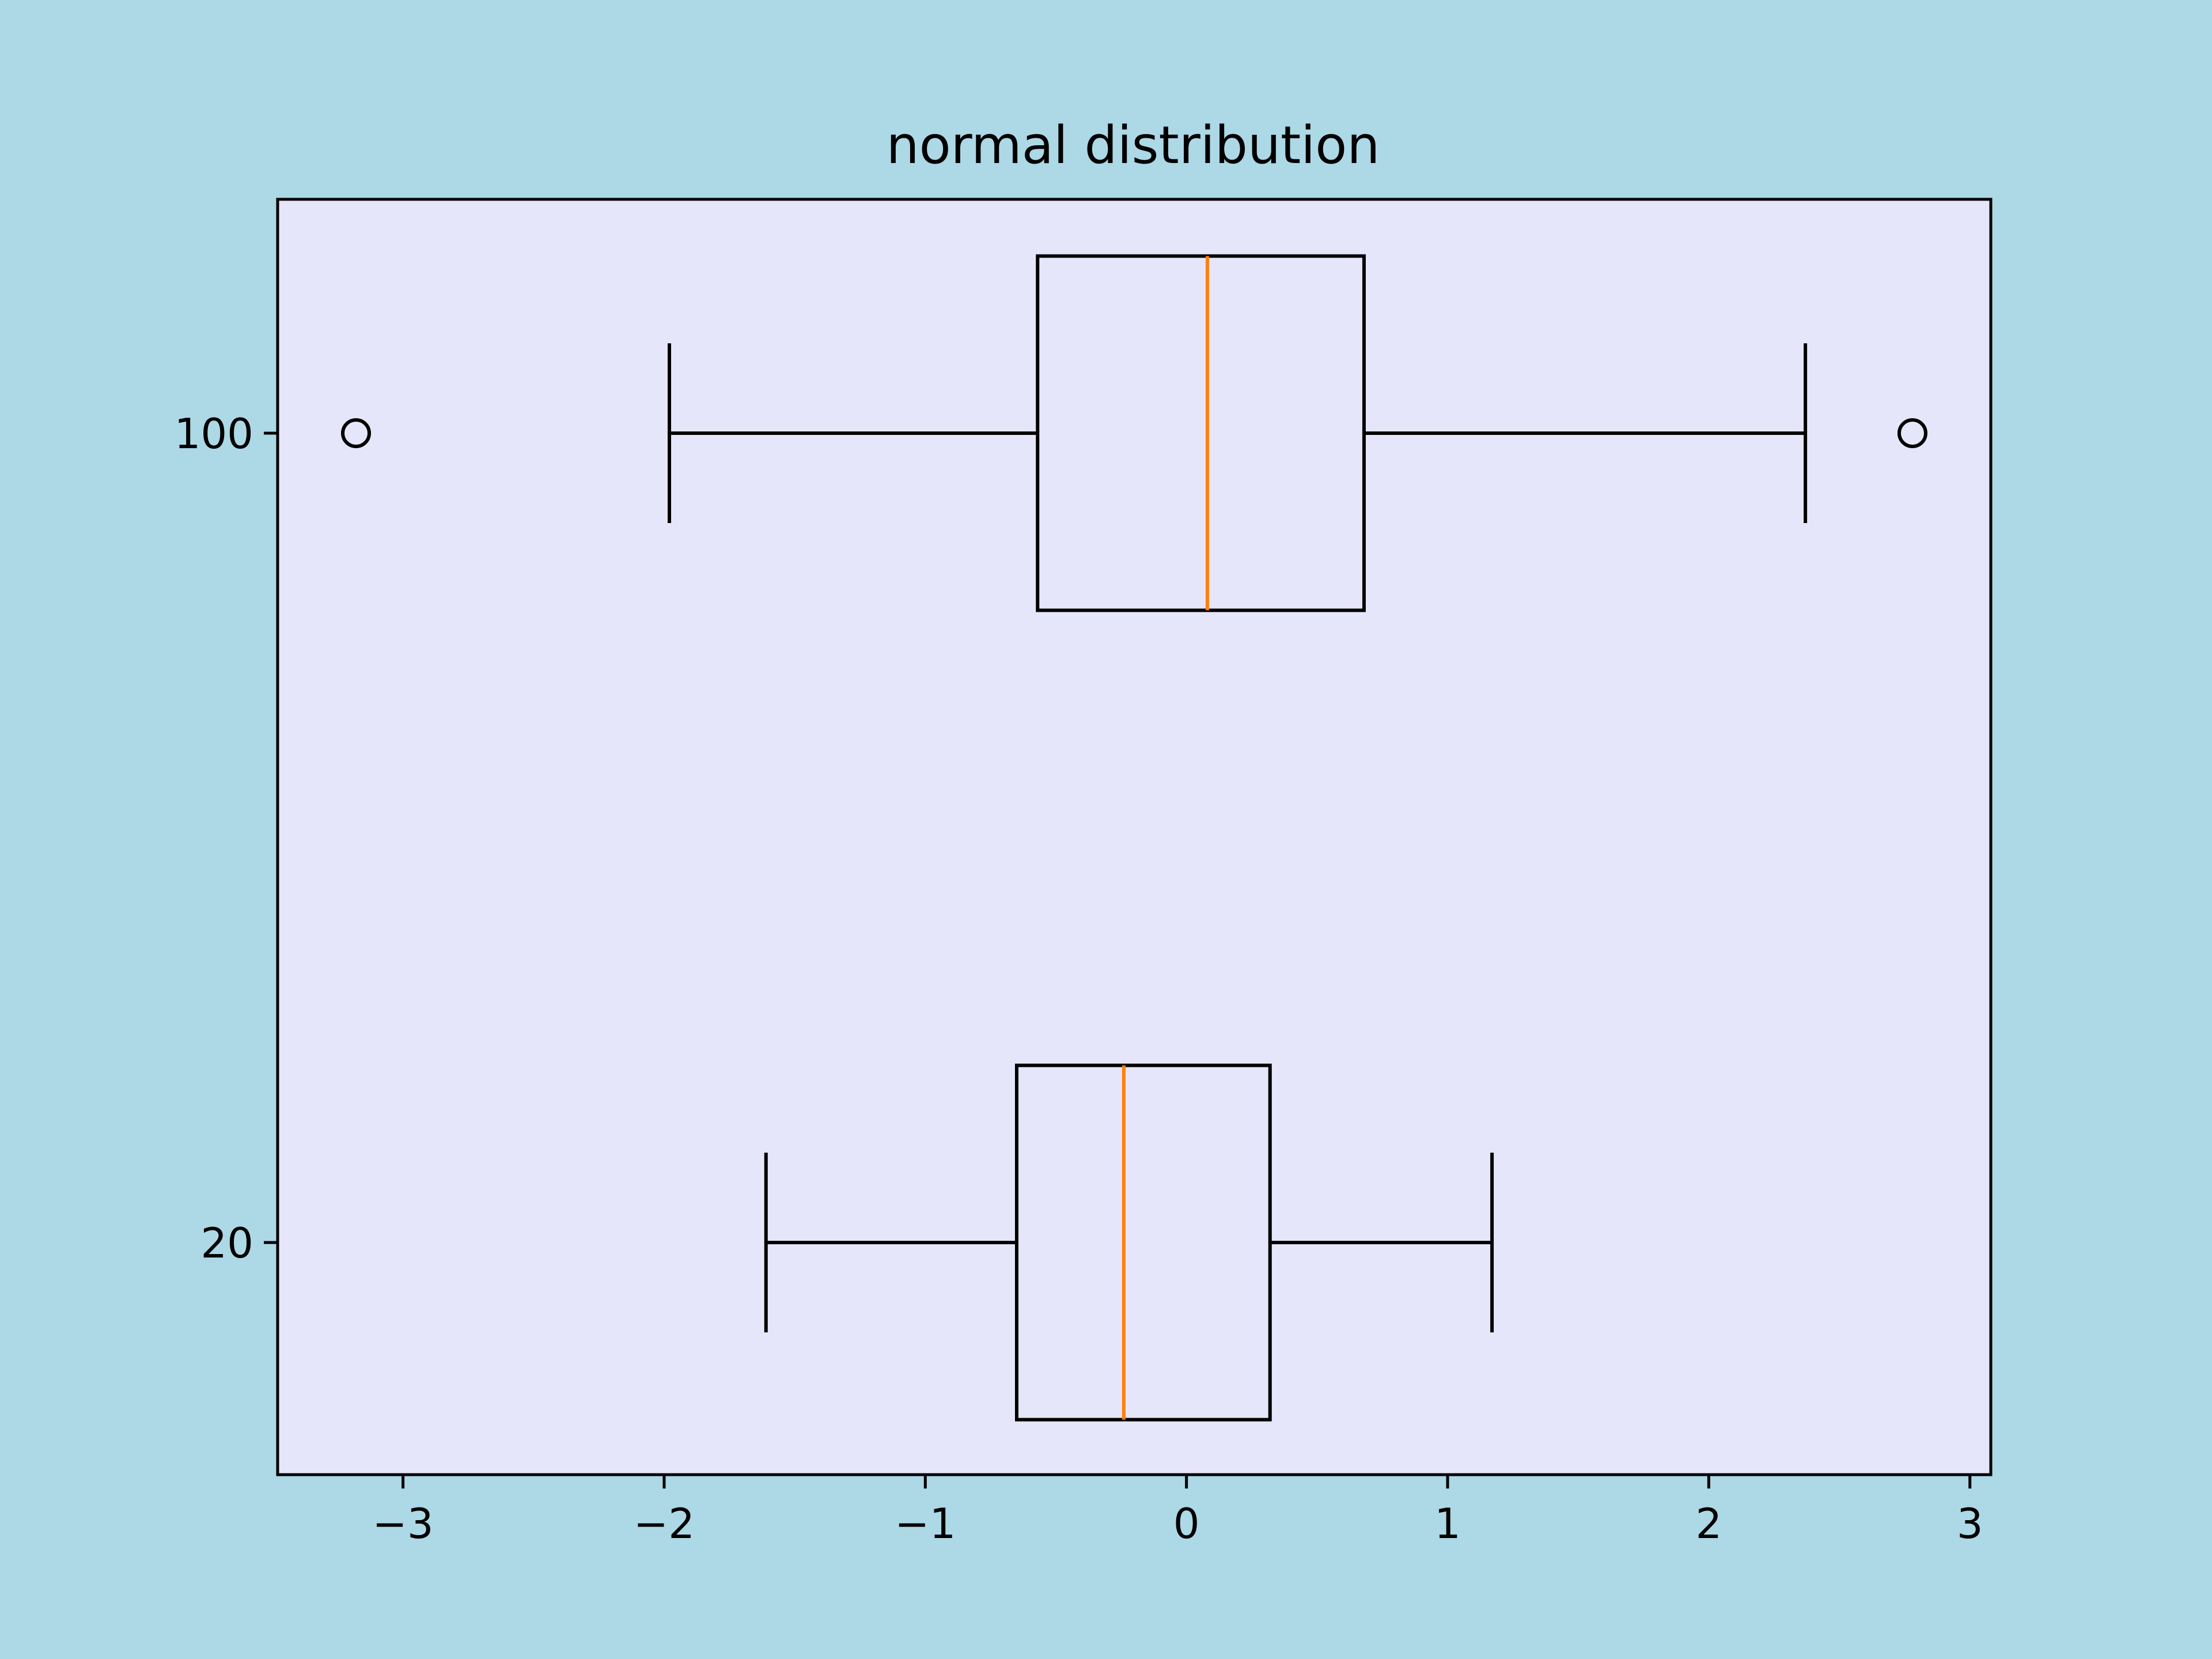  Describe the element at coordinates (1186, 1523) in the screenshot. I see `x-tick-label: 0` at that location.